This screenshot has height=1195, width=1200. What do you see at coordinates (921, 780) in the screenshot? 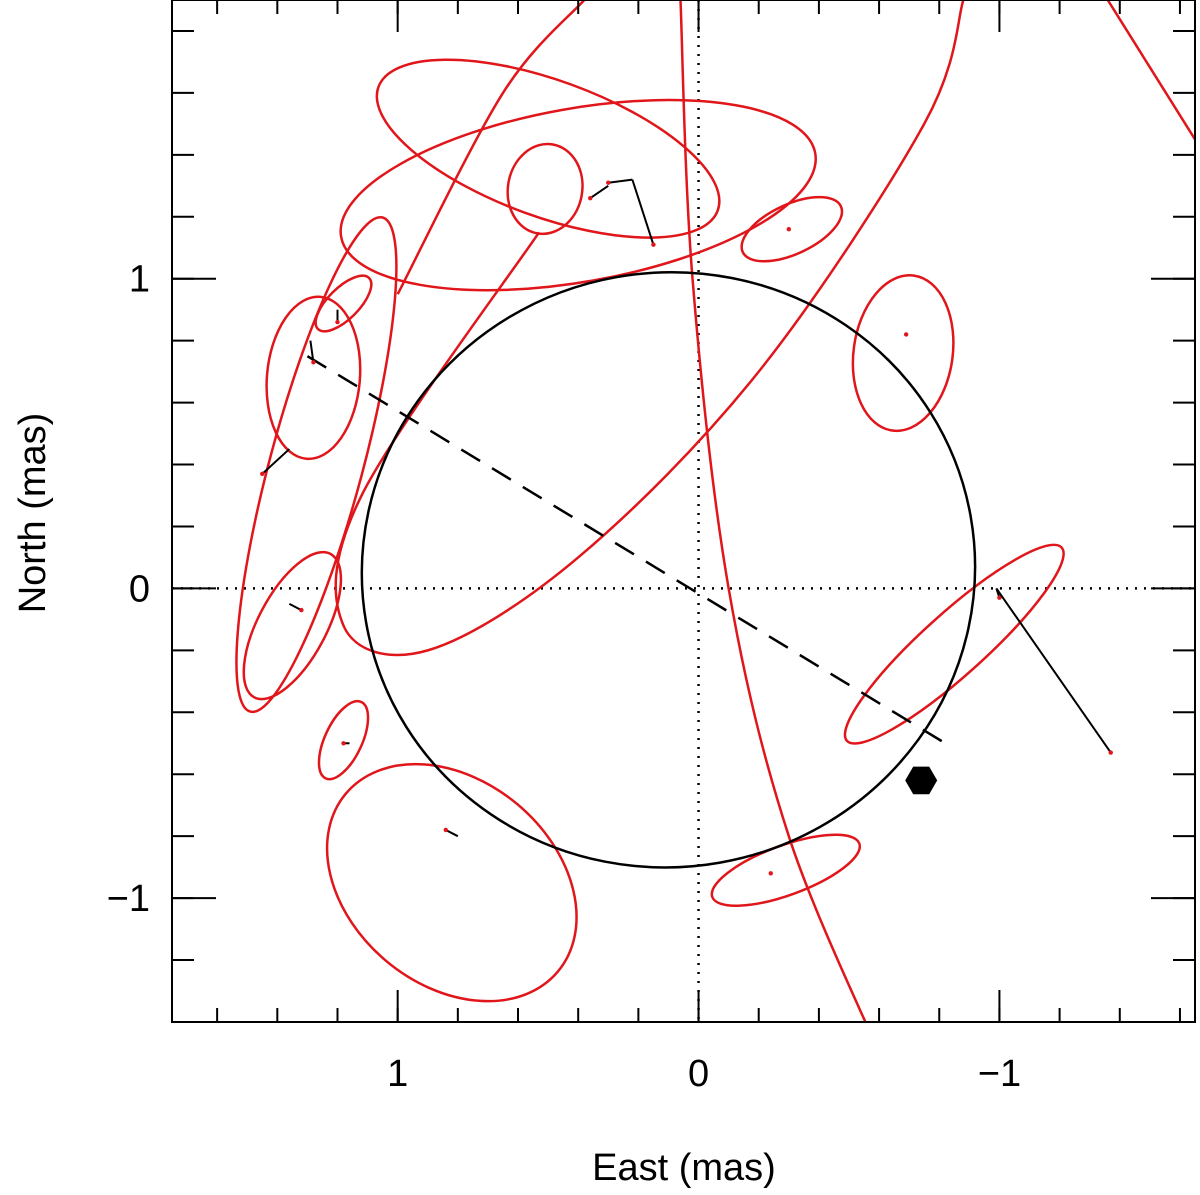
I see `current-position-marker` at bounding box center [921, 780].